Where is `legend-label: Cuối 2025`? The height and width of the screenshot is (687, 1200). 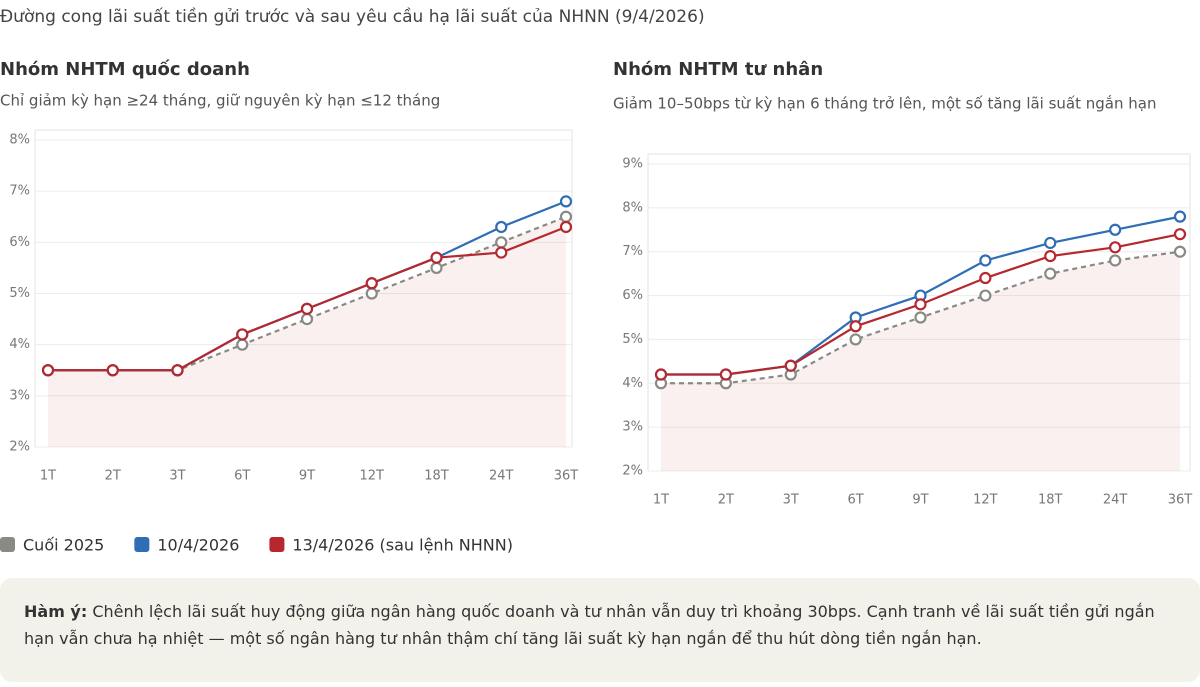
legend-label: Cuối 2025 is located at coordinates (63, 545).